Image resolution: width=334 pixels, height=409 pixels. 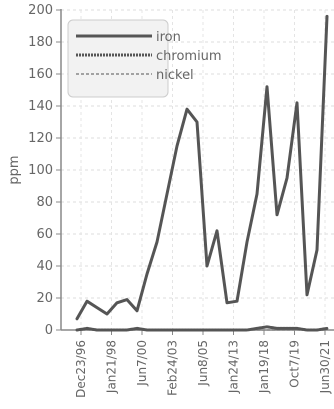 I want to click on x-tick-label: Jan24/13, so click(x=234, y=367).